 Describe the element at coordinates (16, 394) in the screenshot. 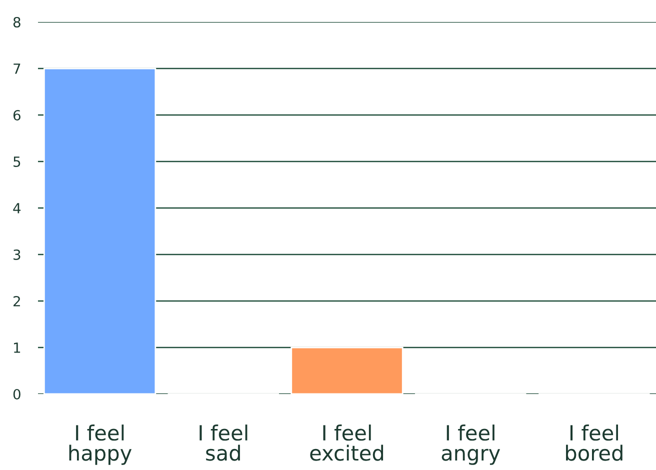

I see `y-tick-label: 0` at that location.